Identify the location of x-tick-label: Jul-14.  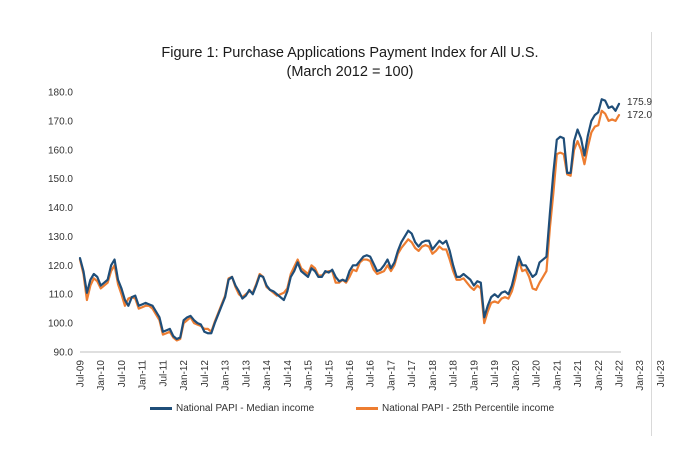
(288, 374).